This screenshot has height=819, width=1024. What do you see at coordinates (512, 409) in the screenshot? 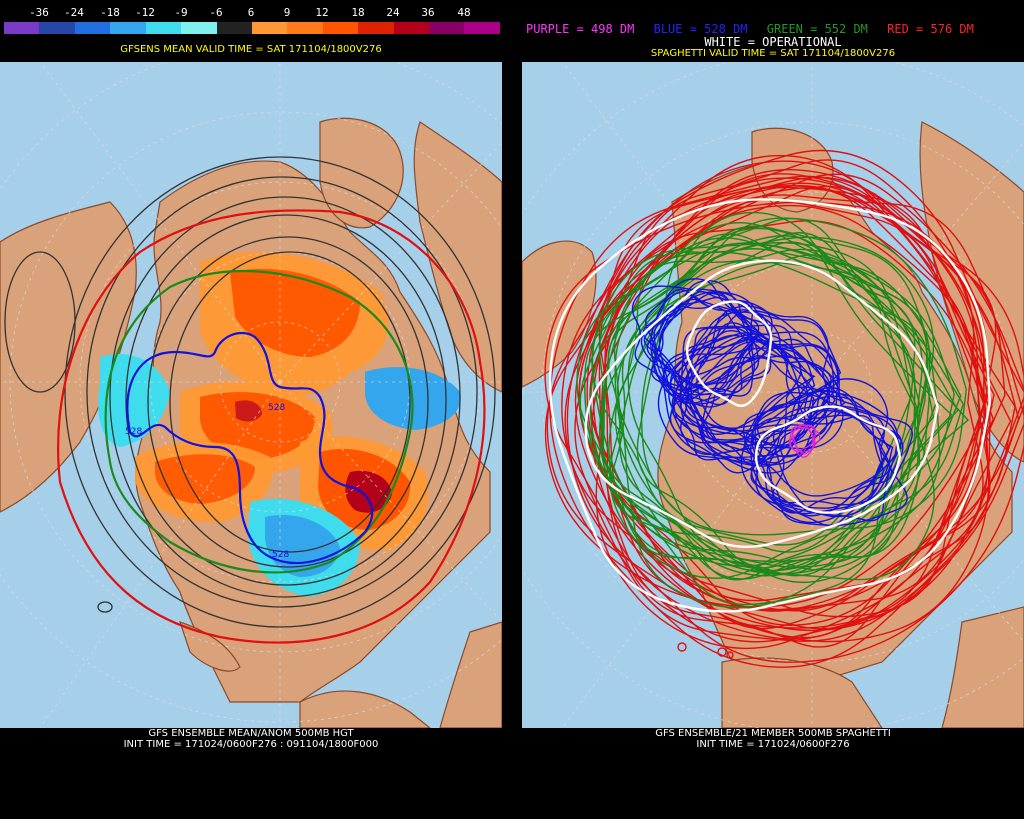
I see `panel-divider` at bounding box center [512, 409].